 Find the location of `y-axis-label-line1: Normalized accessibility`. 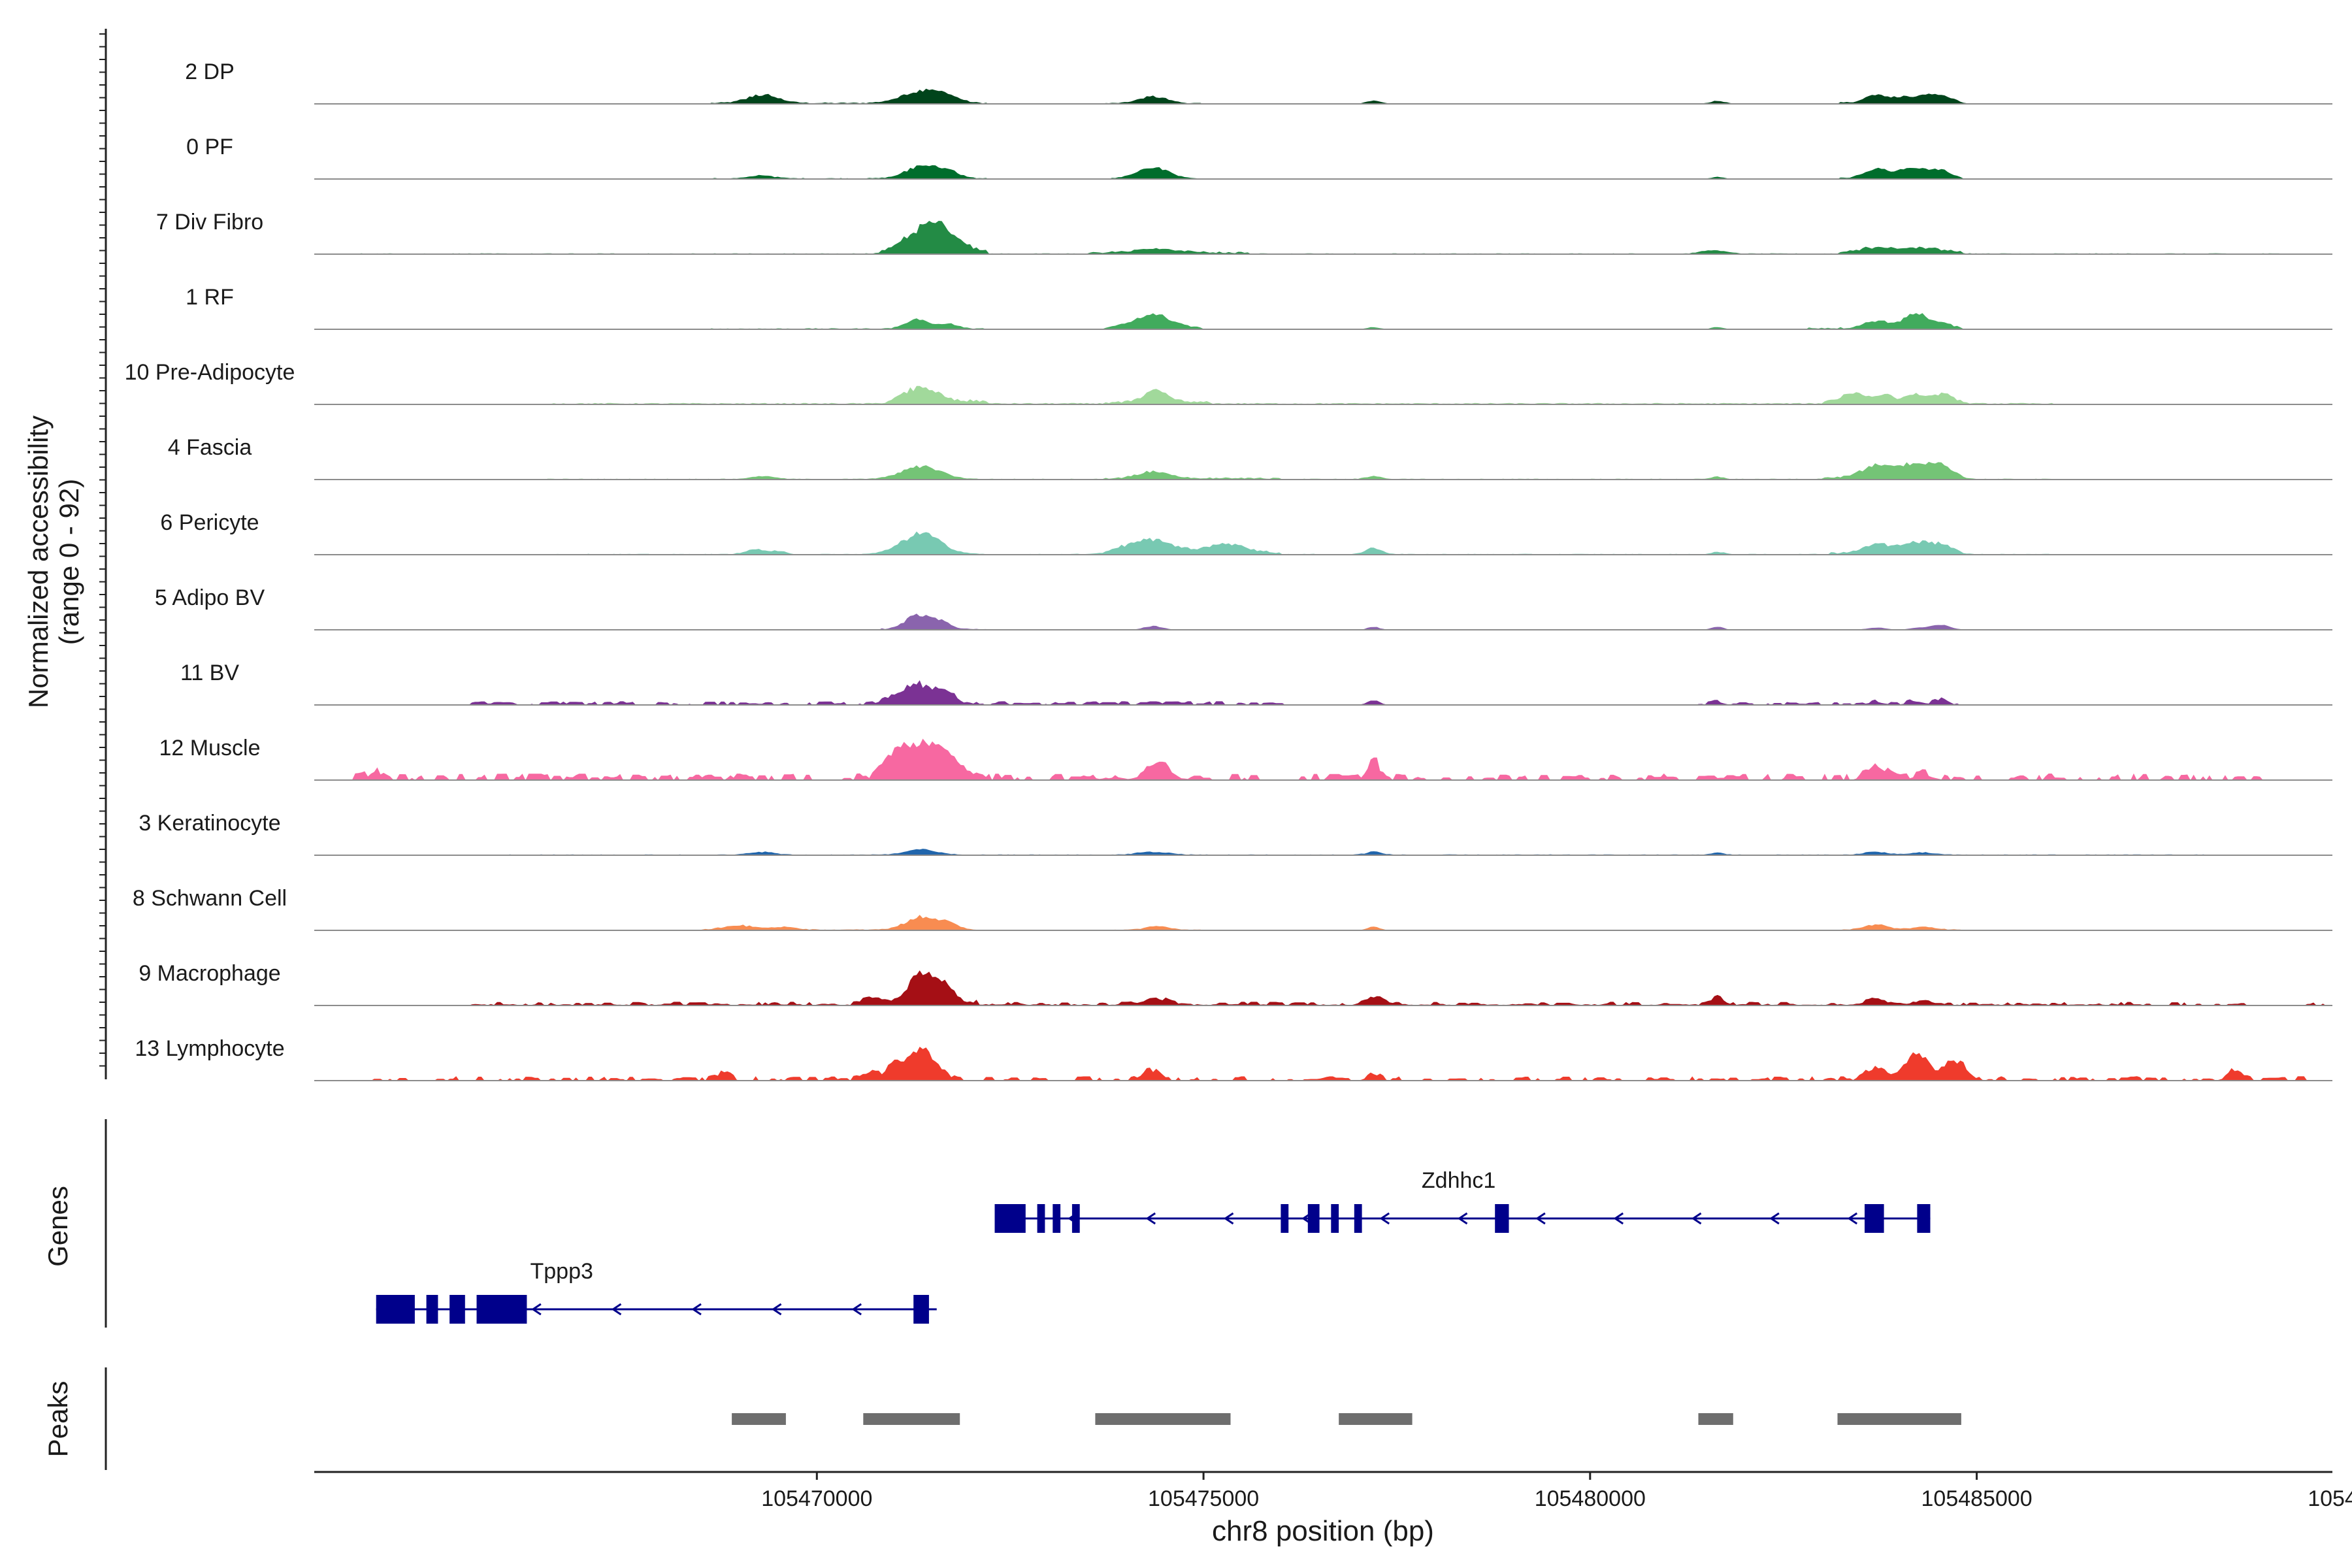

y-axis-label-line1: Normalized accessibility is located at coordinates (38, 562).